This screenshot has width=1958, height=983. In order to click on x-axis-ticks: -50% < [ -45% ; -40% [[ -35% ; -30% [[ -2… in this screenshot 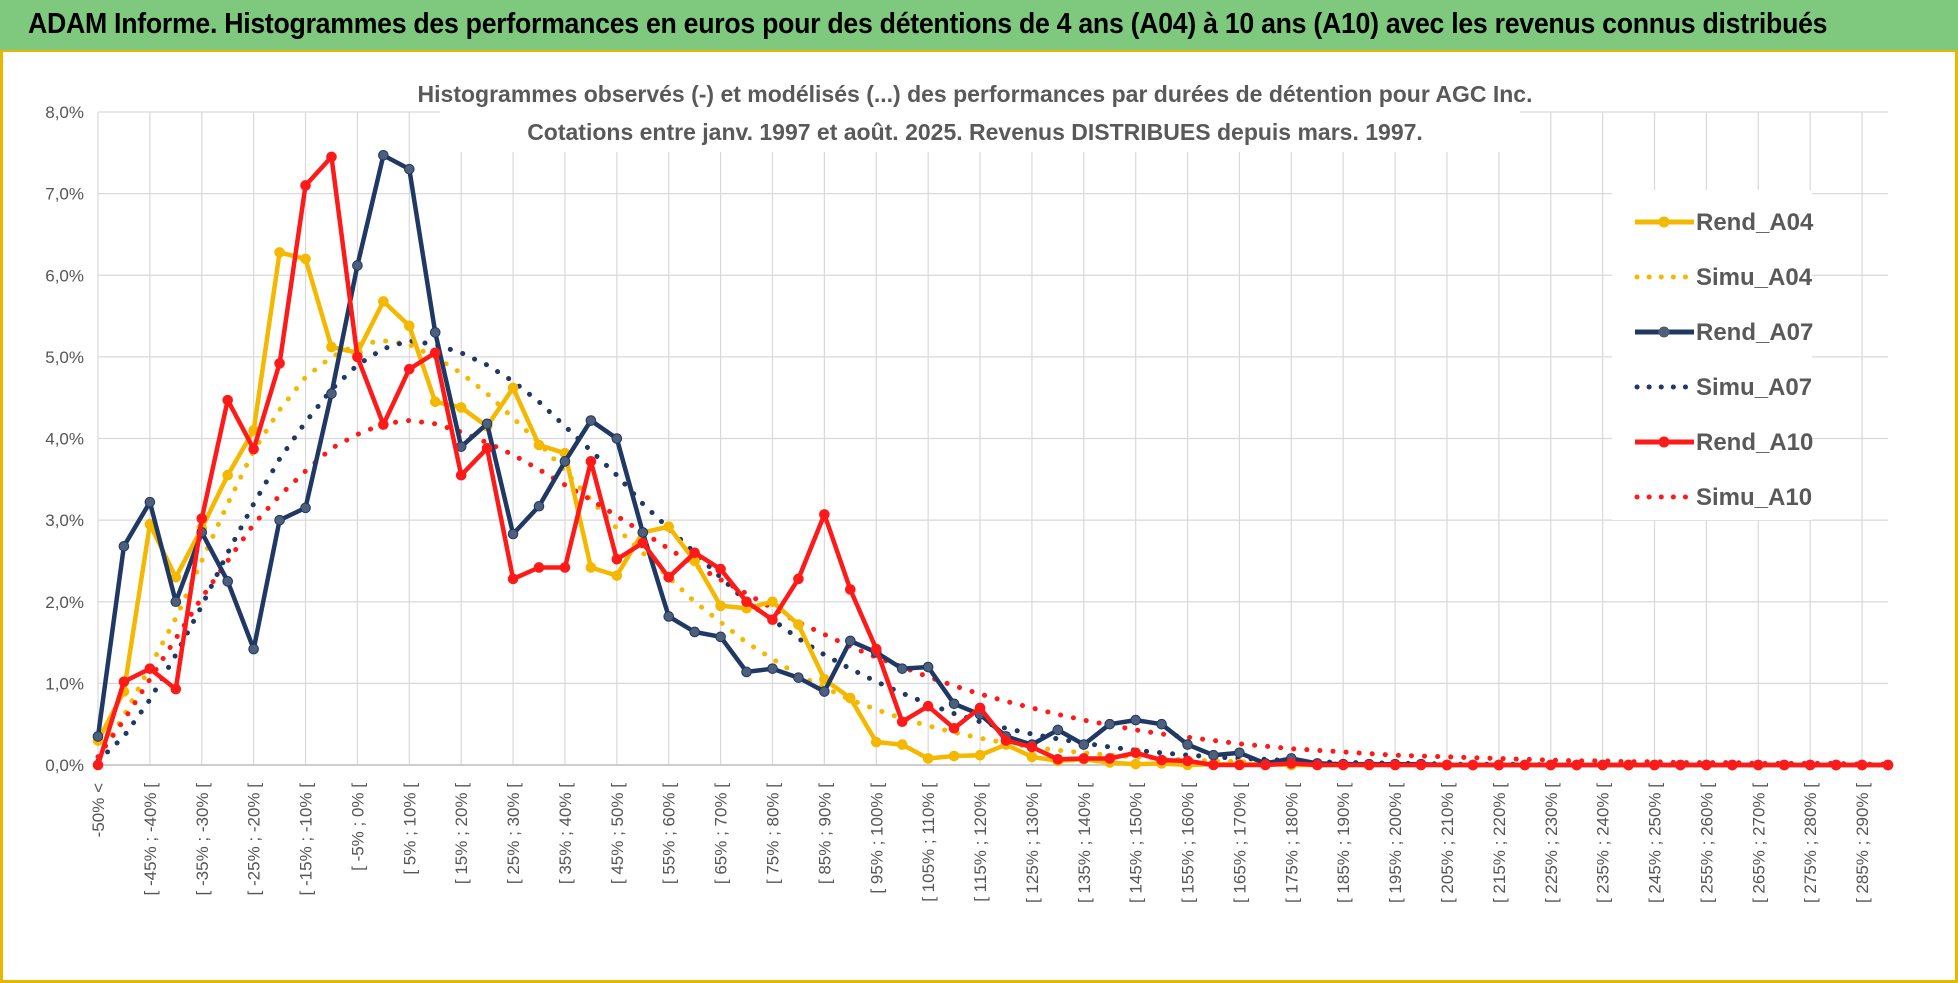, I will do `click(980, 843)`.